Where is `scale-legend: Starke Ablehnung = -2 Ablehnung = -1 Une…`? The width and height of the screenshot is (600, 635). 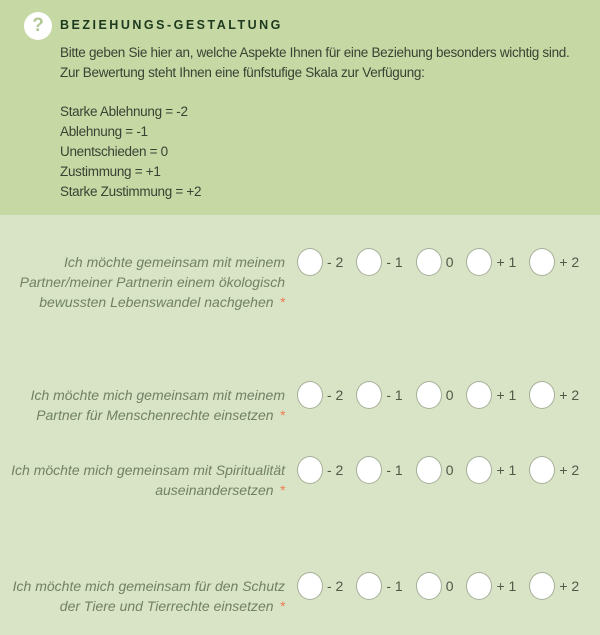 scale-legend: Starke Ablehnung = -2 Ablehnung = -1 Une… is located at coordinates (325, 152).